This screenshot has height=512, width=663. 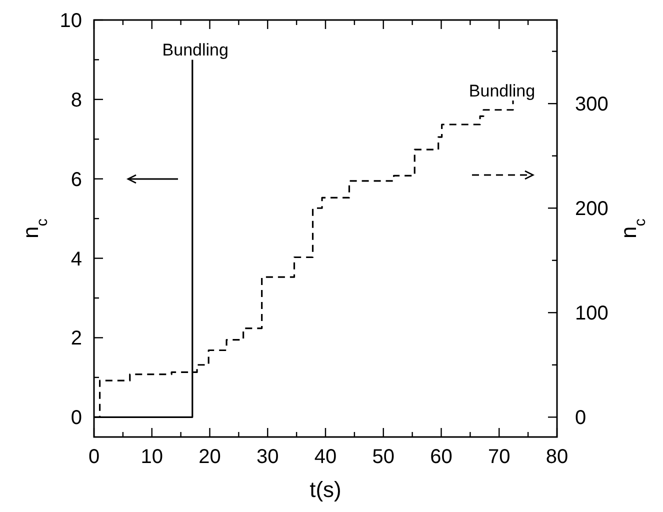 What do you see at coordinates (591, 313) in the screenshot?
I see `y2-tick-label: 100` at bounding box center [591, 313].